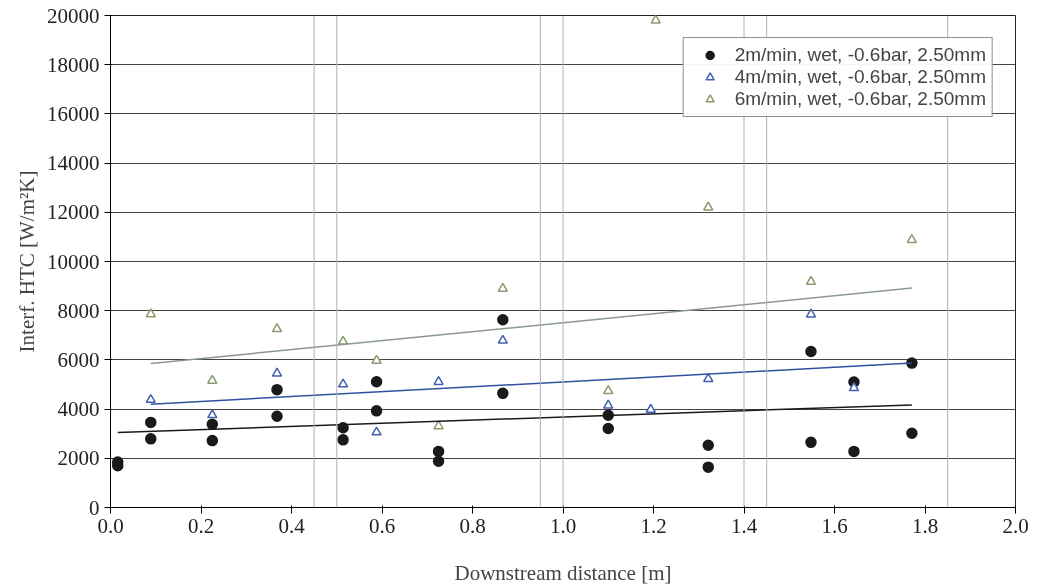  Describe the element at coordinates (73, 212) in the screenshot. I see `y-tick-label: 12000` at that location.